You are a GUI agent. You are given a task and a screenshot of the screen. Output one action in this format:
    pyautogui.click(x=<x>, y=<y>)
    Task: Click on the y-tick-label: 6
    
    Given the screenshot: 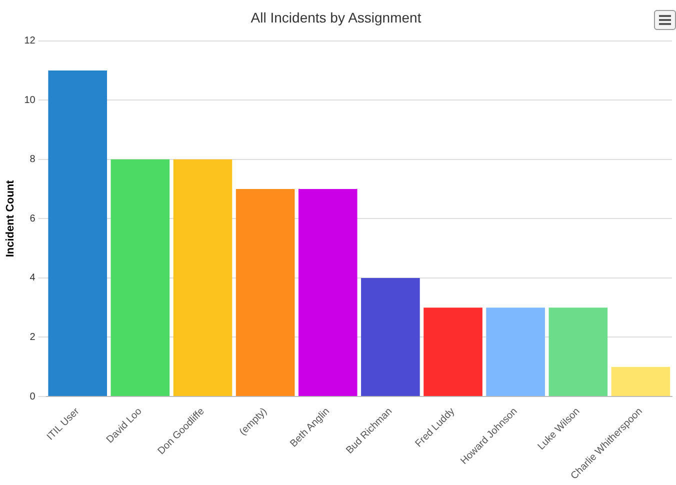 What is the action you would take?
    pyautogui.click(x=33, y=218)
    